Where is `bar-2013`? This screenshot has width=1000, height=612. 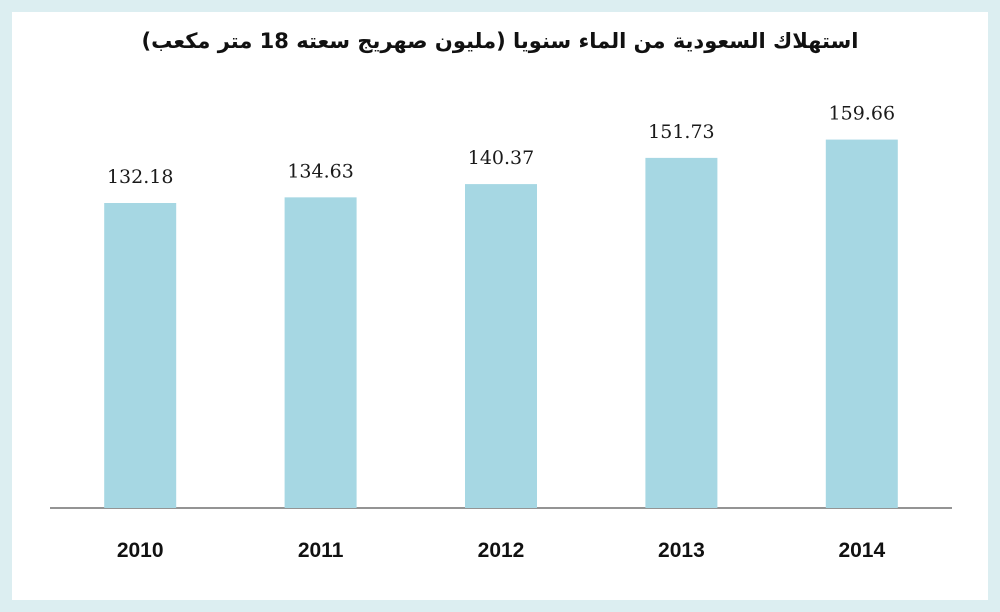
bar-2013 is located at coordinates (681, 332).